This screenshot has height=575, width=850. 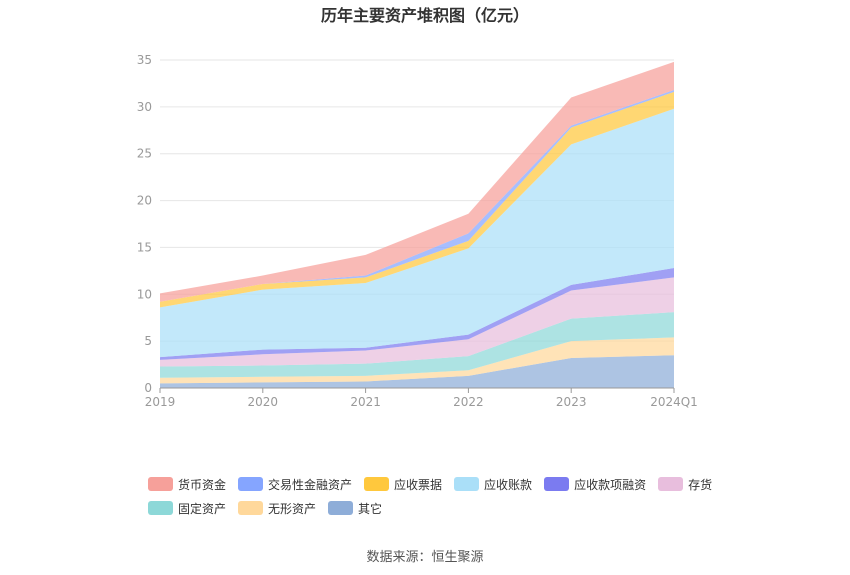 What do you see at coordinates (370, 508) in the screenshot?
I see `legend-label: 其它` at bounding box center [370, 508].